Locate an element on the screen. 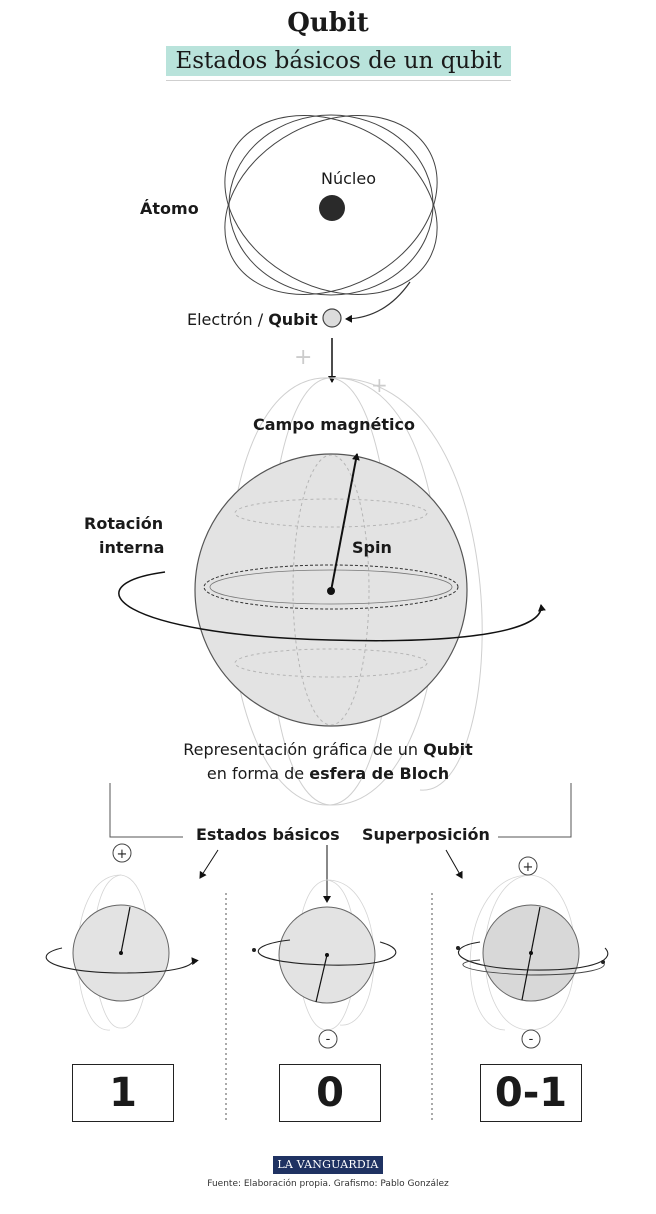 This screenshot has width=656, height=1214. atom-orbits is located at coordinates (331, 205).